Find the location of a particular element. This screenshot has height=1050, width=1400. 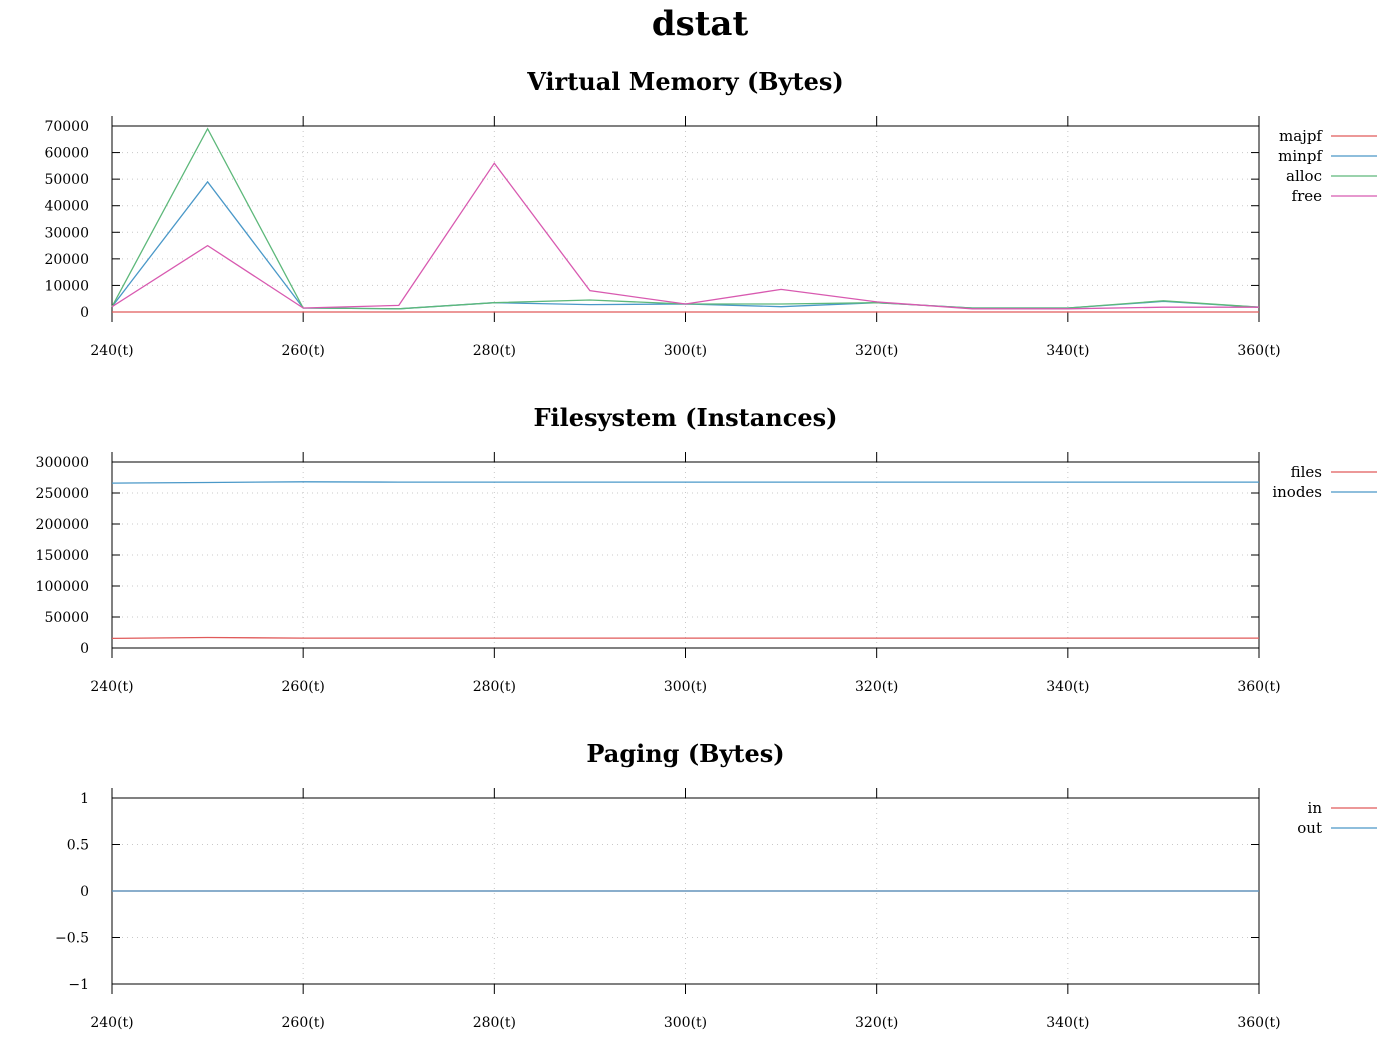

series-line-files is located at coordinates (685, 638).